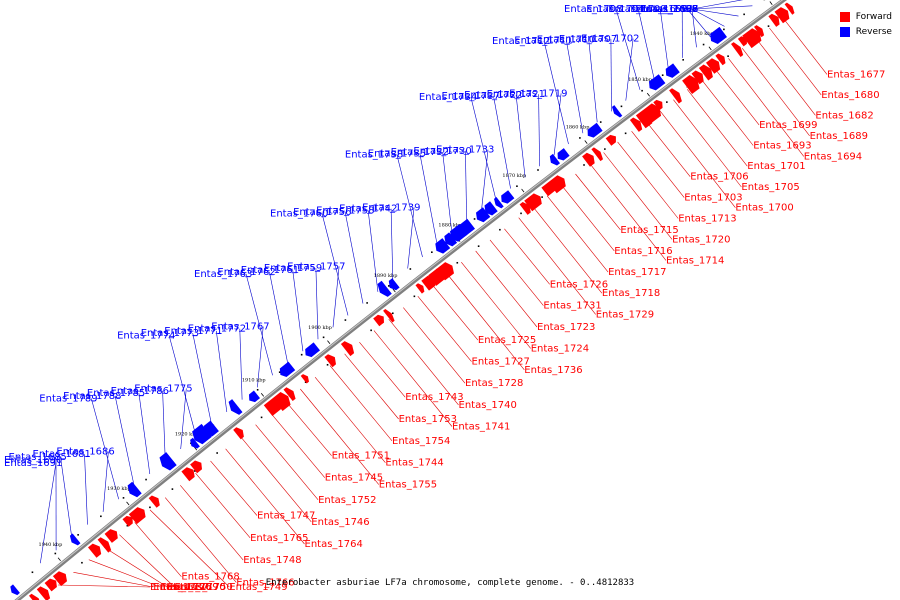 The width and height of the screenshot is (900, 600). Describe the element at coordinates (189, 587) in the screenshot. I see `forward-gene-label: Entas_1769` at that location.